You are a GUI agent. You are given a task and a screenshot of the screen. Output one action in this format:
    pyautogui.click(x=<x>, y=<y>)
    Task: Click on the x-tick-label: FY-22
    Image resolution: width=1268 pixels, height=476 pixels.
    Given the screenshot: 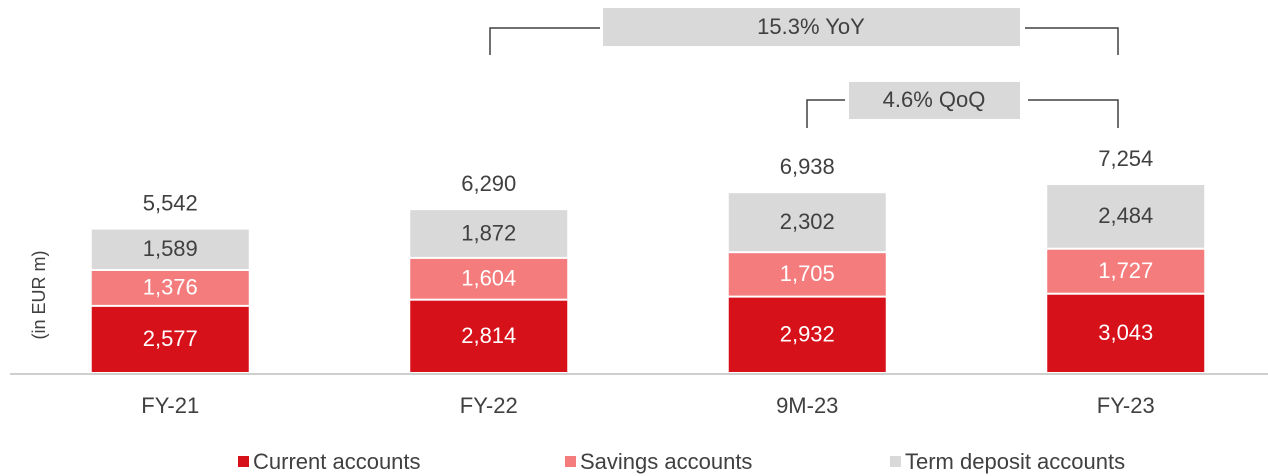 What is the action you would take?
    pyautogui.click(x=489, y=405)
    